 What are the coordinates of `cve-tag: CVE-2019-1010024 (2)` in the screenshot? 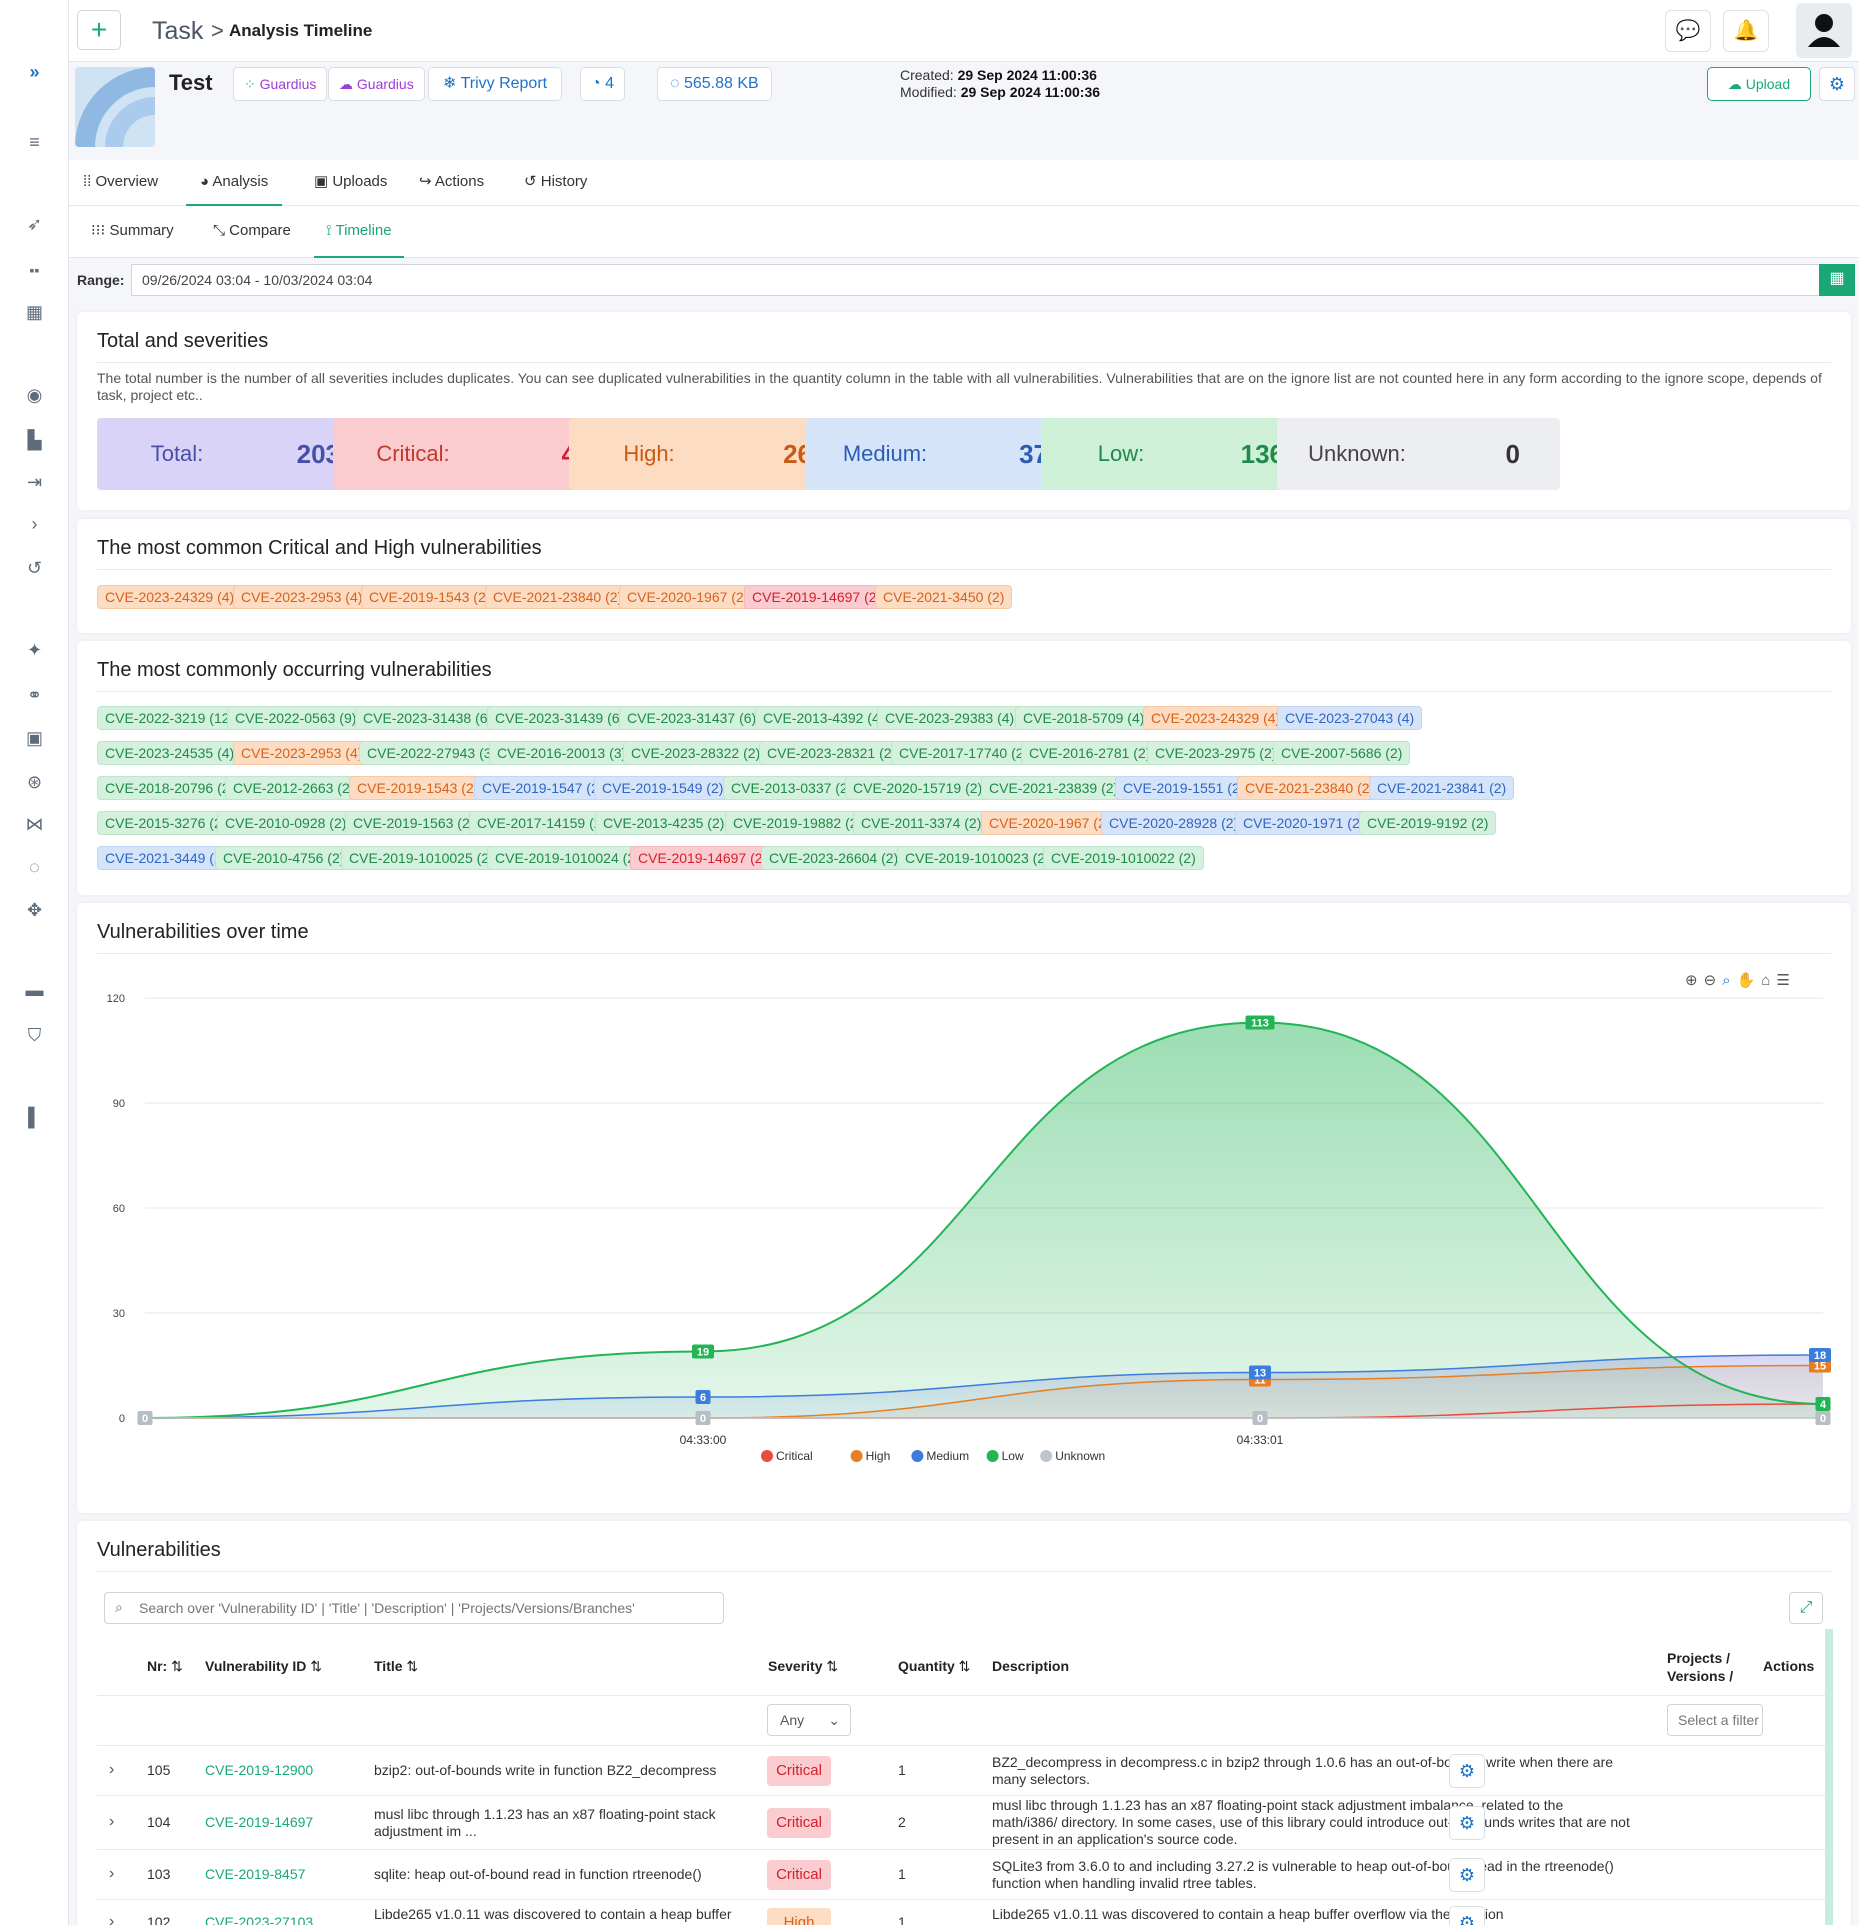 It's located at (567, 858).